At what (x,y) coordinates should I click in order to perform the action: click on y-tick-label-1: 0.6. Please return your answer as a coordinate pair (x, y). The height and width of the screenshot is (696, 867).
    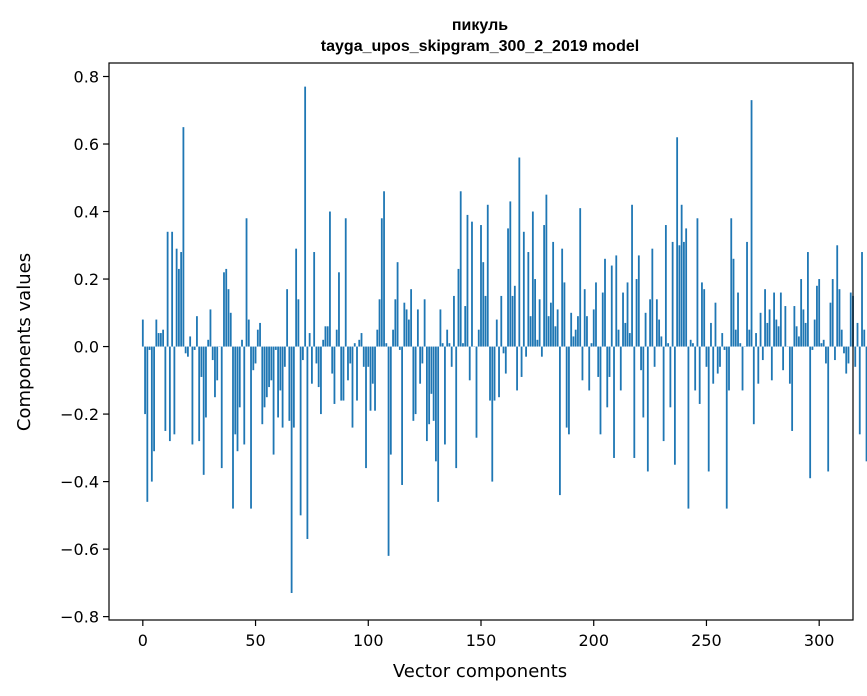
    Looking at the image, I should click on (86, 144).